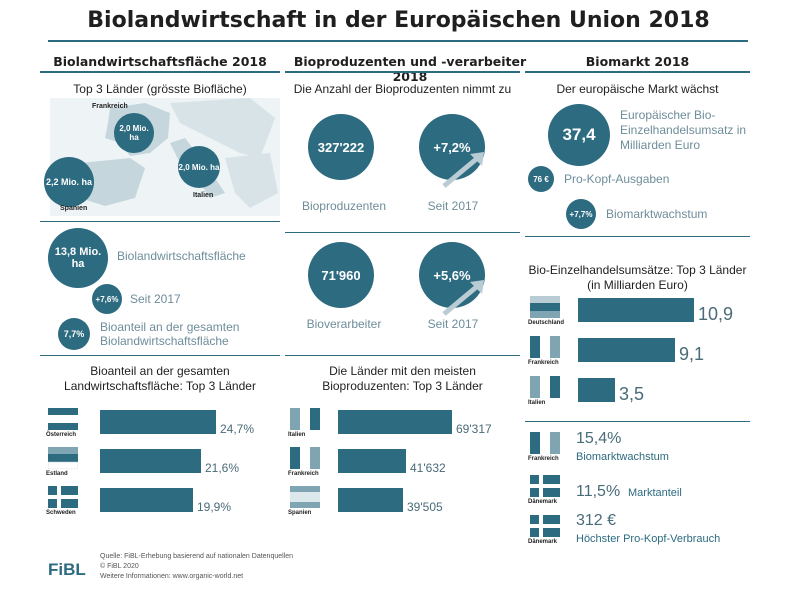 This screenshot has width=797, height=600. I want to click on chart2-category-1: Frankreich, so click(303, 474).